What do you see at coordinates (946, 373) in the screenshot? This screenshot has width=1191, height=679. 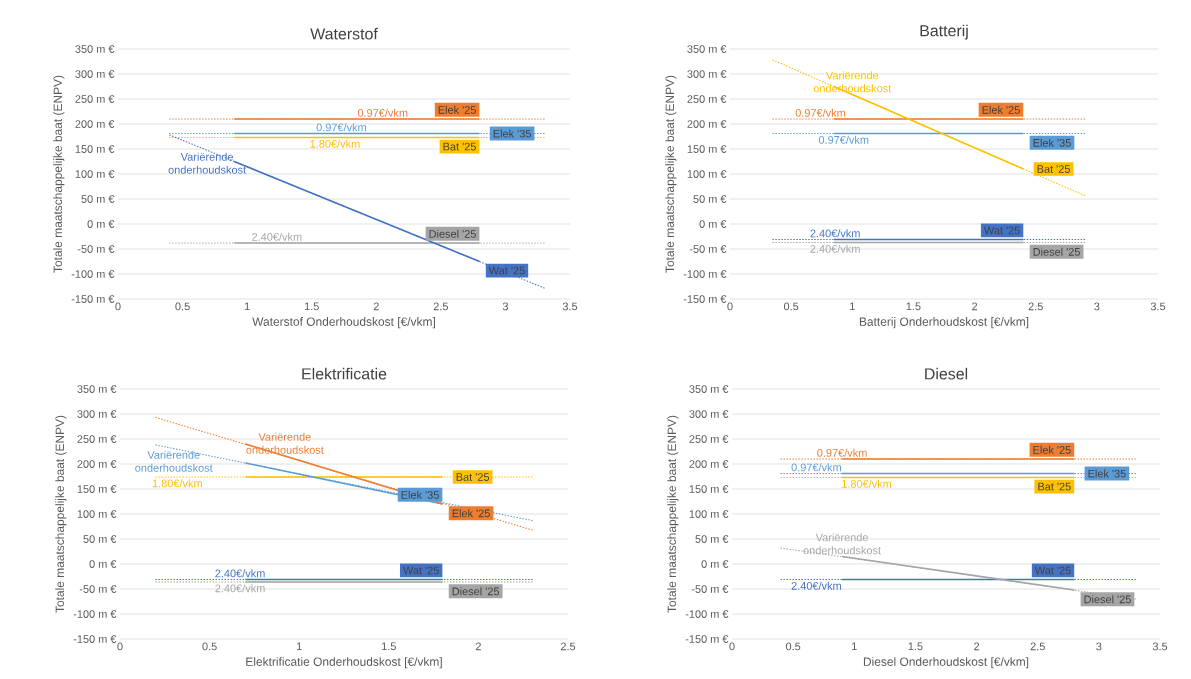 I see `chart-title: Diesel` at bounding box center [946, 373].